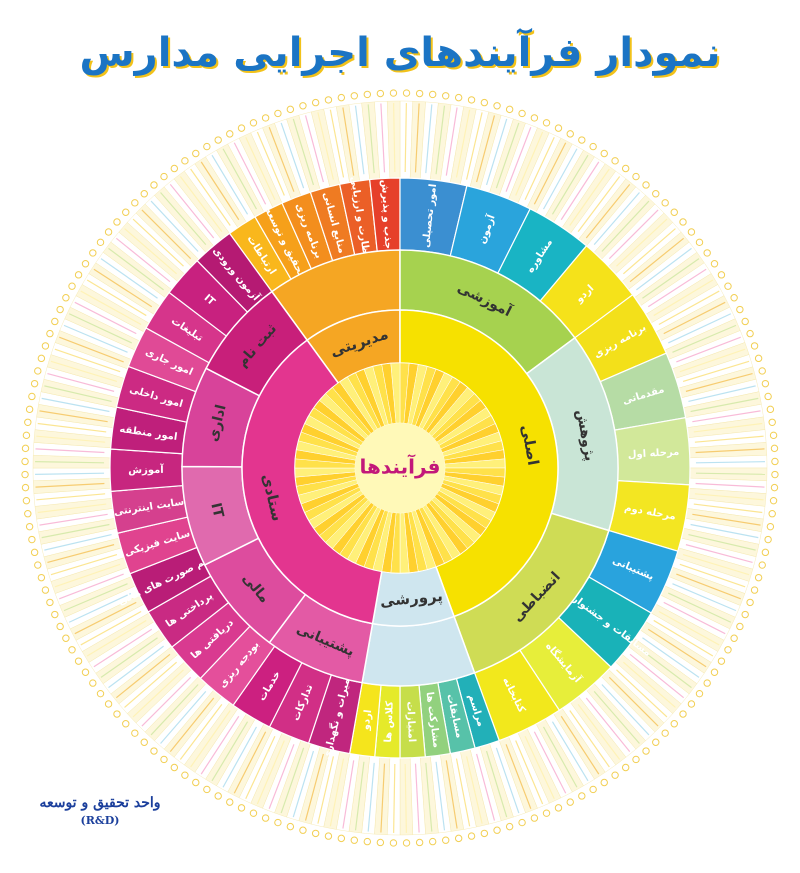 This screenshot has height=873, width=800. I want to click on process-label: اردو, so click(367, 720).